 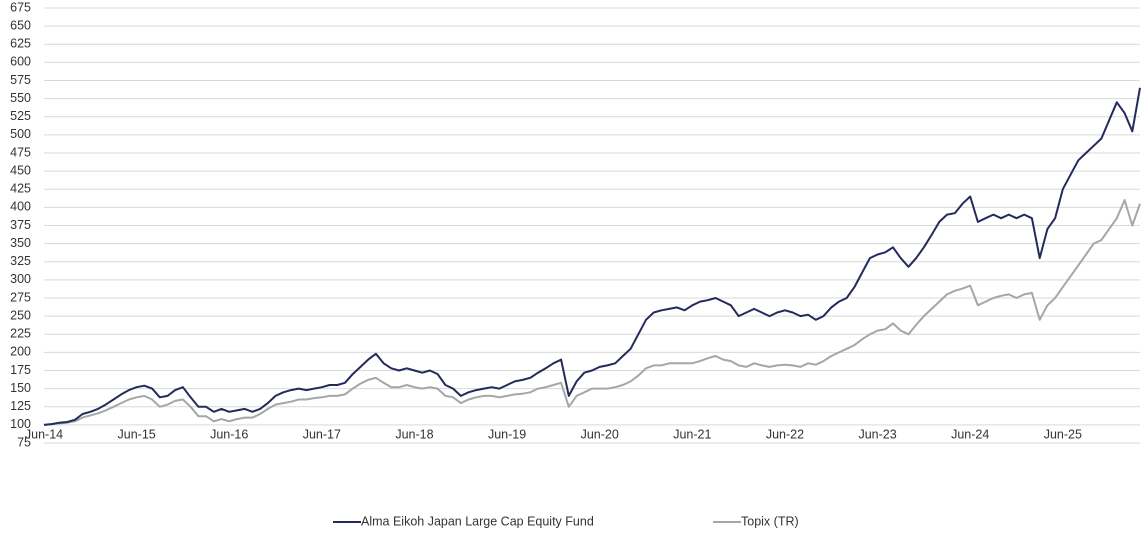 What do you see at coordinates (20, 388) in the screenshot?
I see `y-tick-label: 150` at bounding box center [20, 388].